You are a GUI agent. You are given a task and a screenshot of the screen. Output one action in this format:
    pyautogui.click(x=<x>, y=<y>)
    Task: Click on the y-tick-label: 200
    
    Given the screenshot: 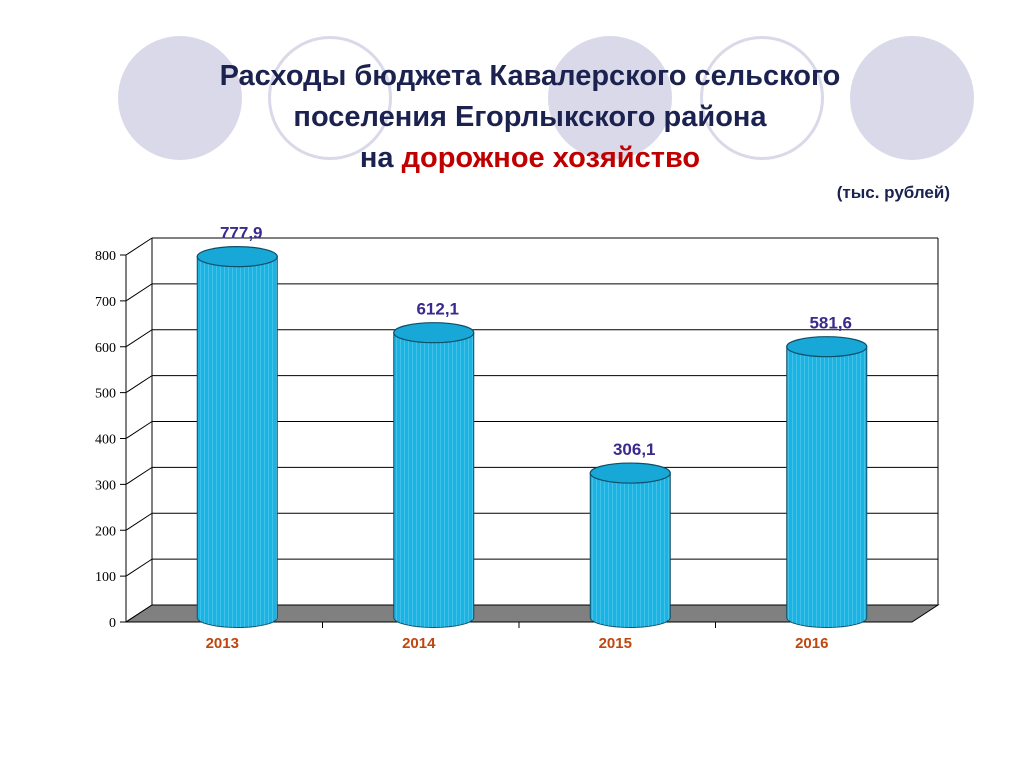 What is the action you would take?
    pyautogui.click(x=105, y=531)
    